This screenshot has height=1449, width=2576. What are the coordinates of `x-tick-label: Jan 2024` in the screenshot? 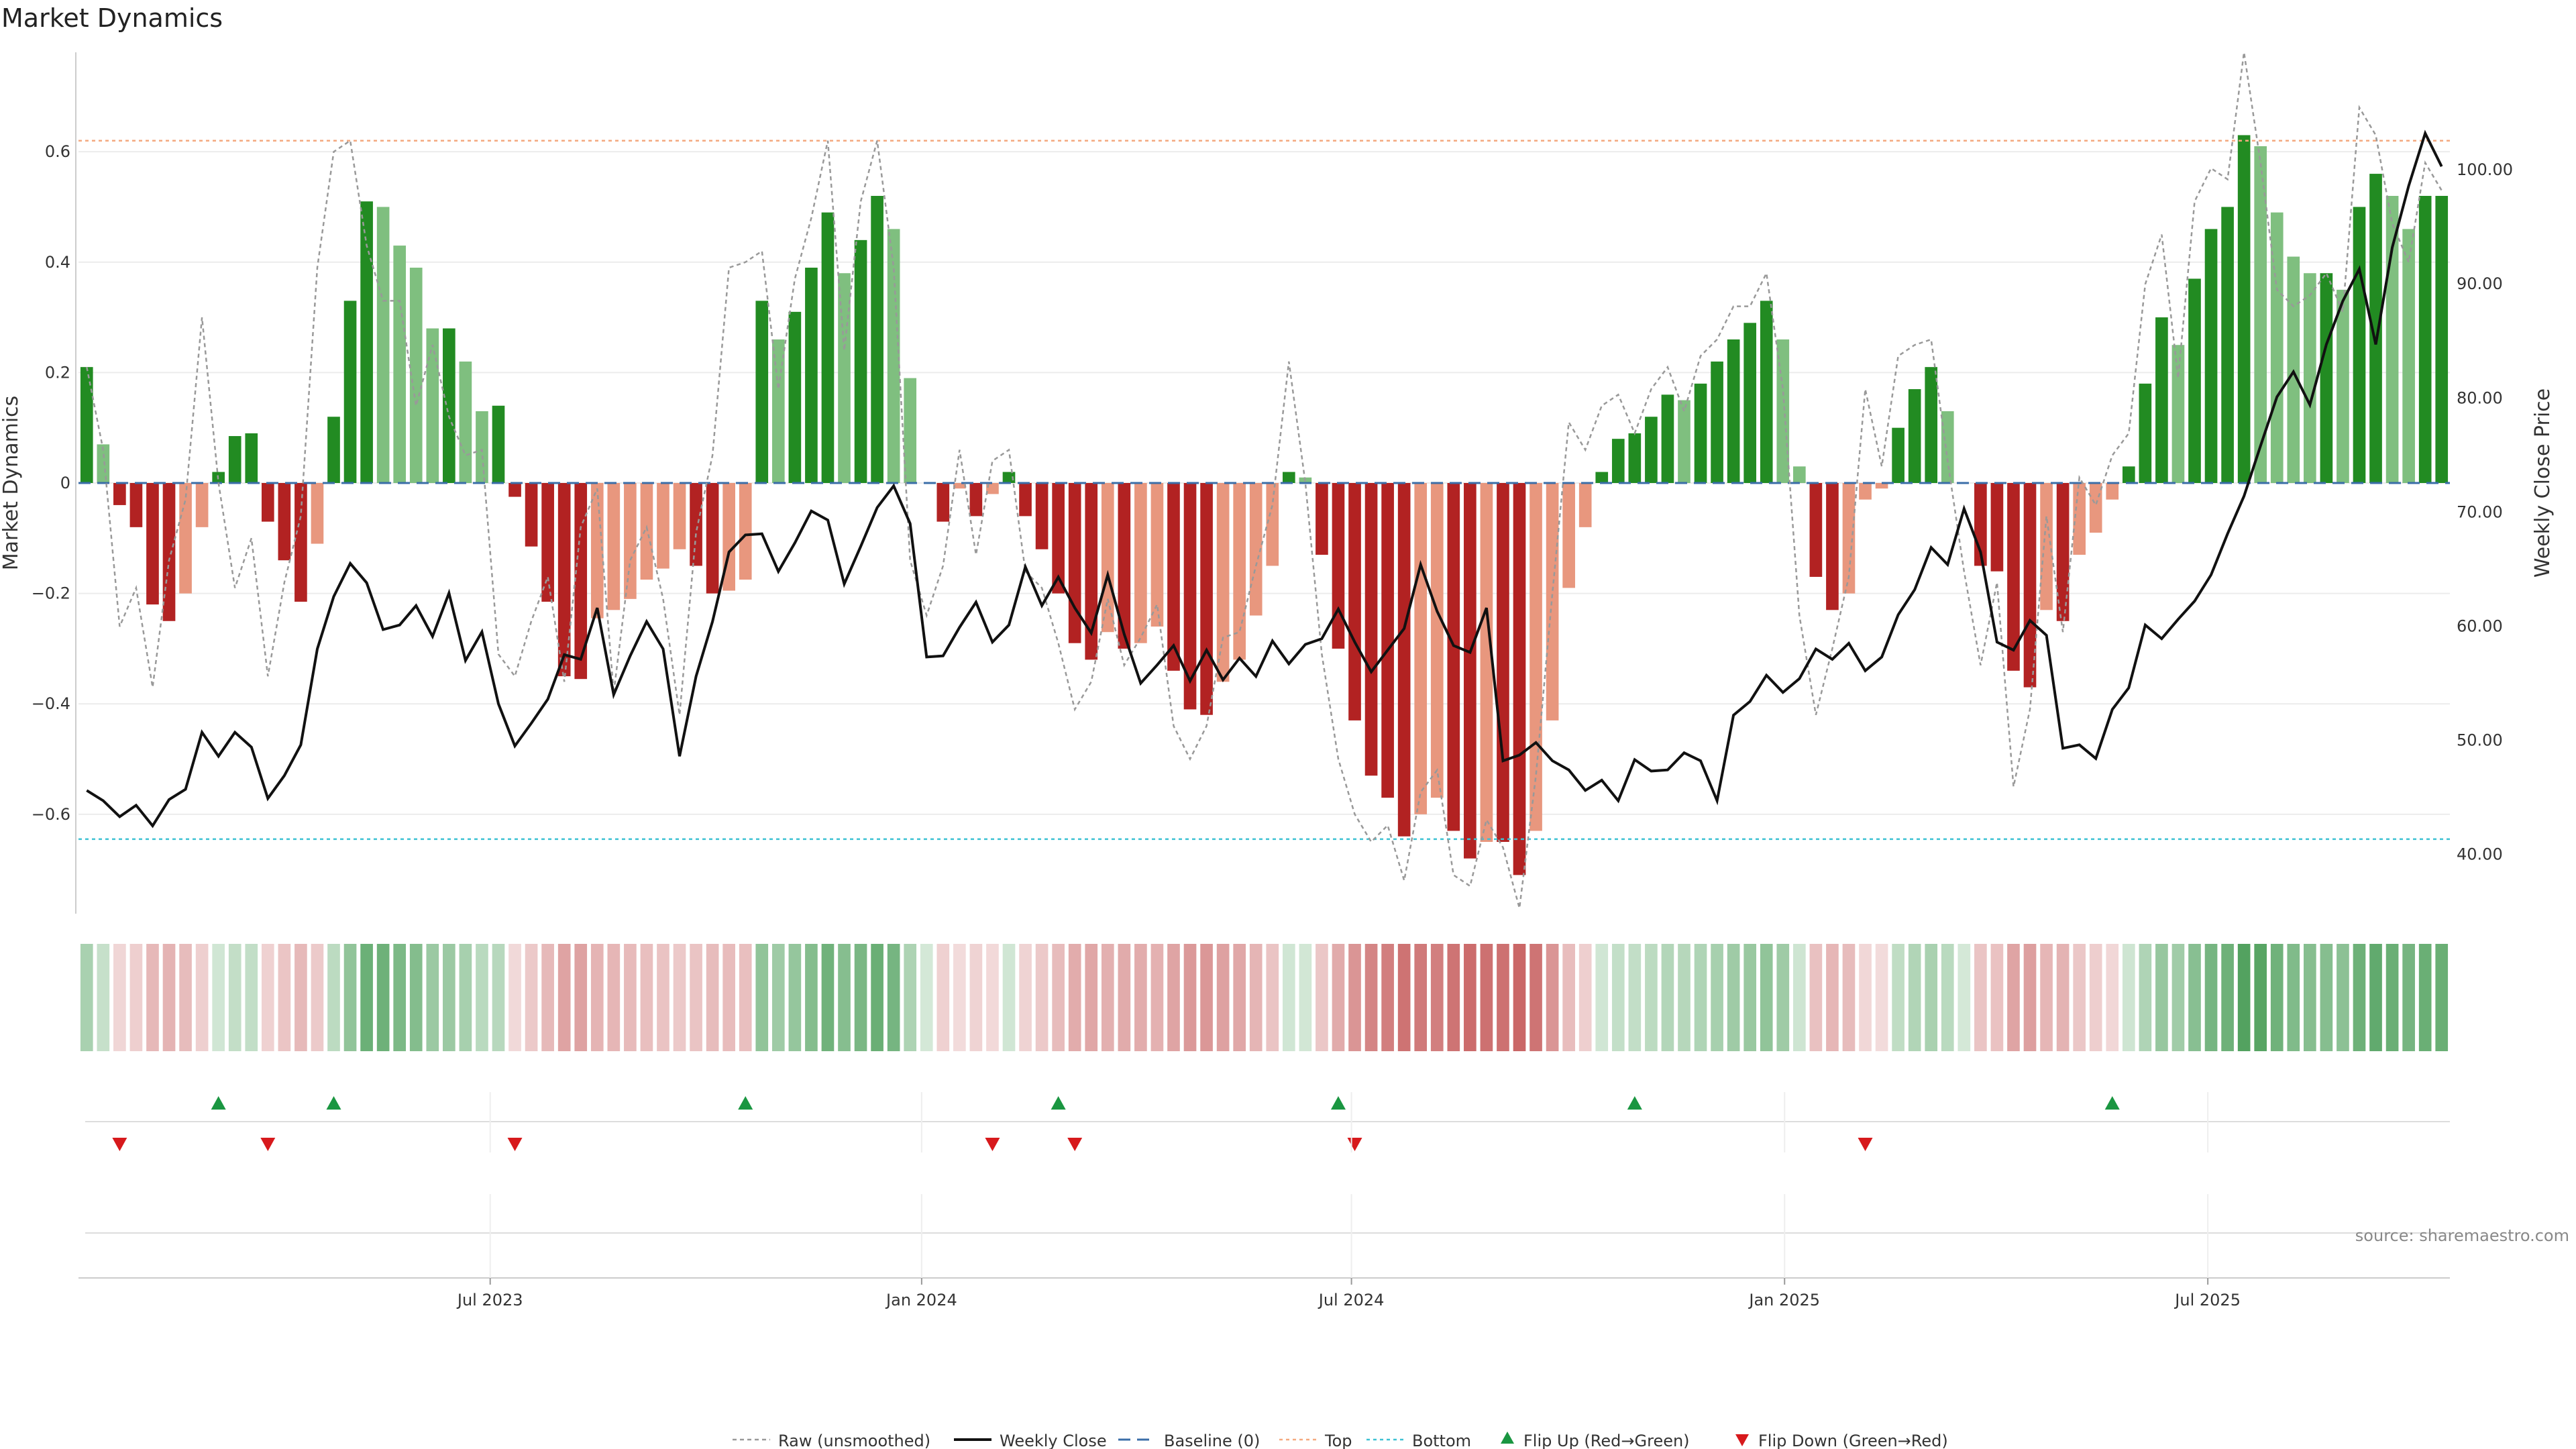 It's located at (921, 1300).